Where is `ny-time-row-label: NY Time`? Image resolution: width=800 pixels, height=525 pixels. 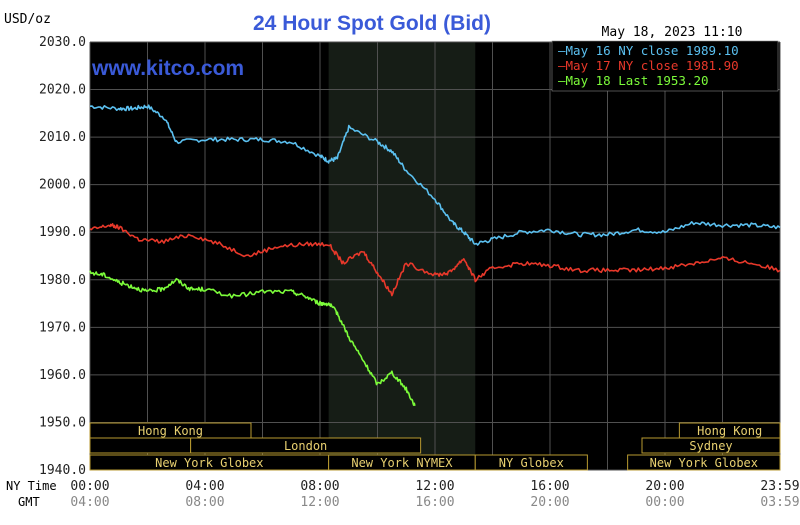 ny-time-row-label: NY Time is located at coordinates (31, 486).